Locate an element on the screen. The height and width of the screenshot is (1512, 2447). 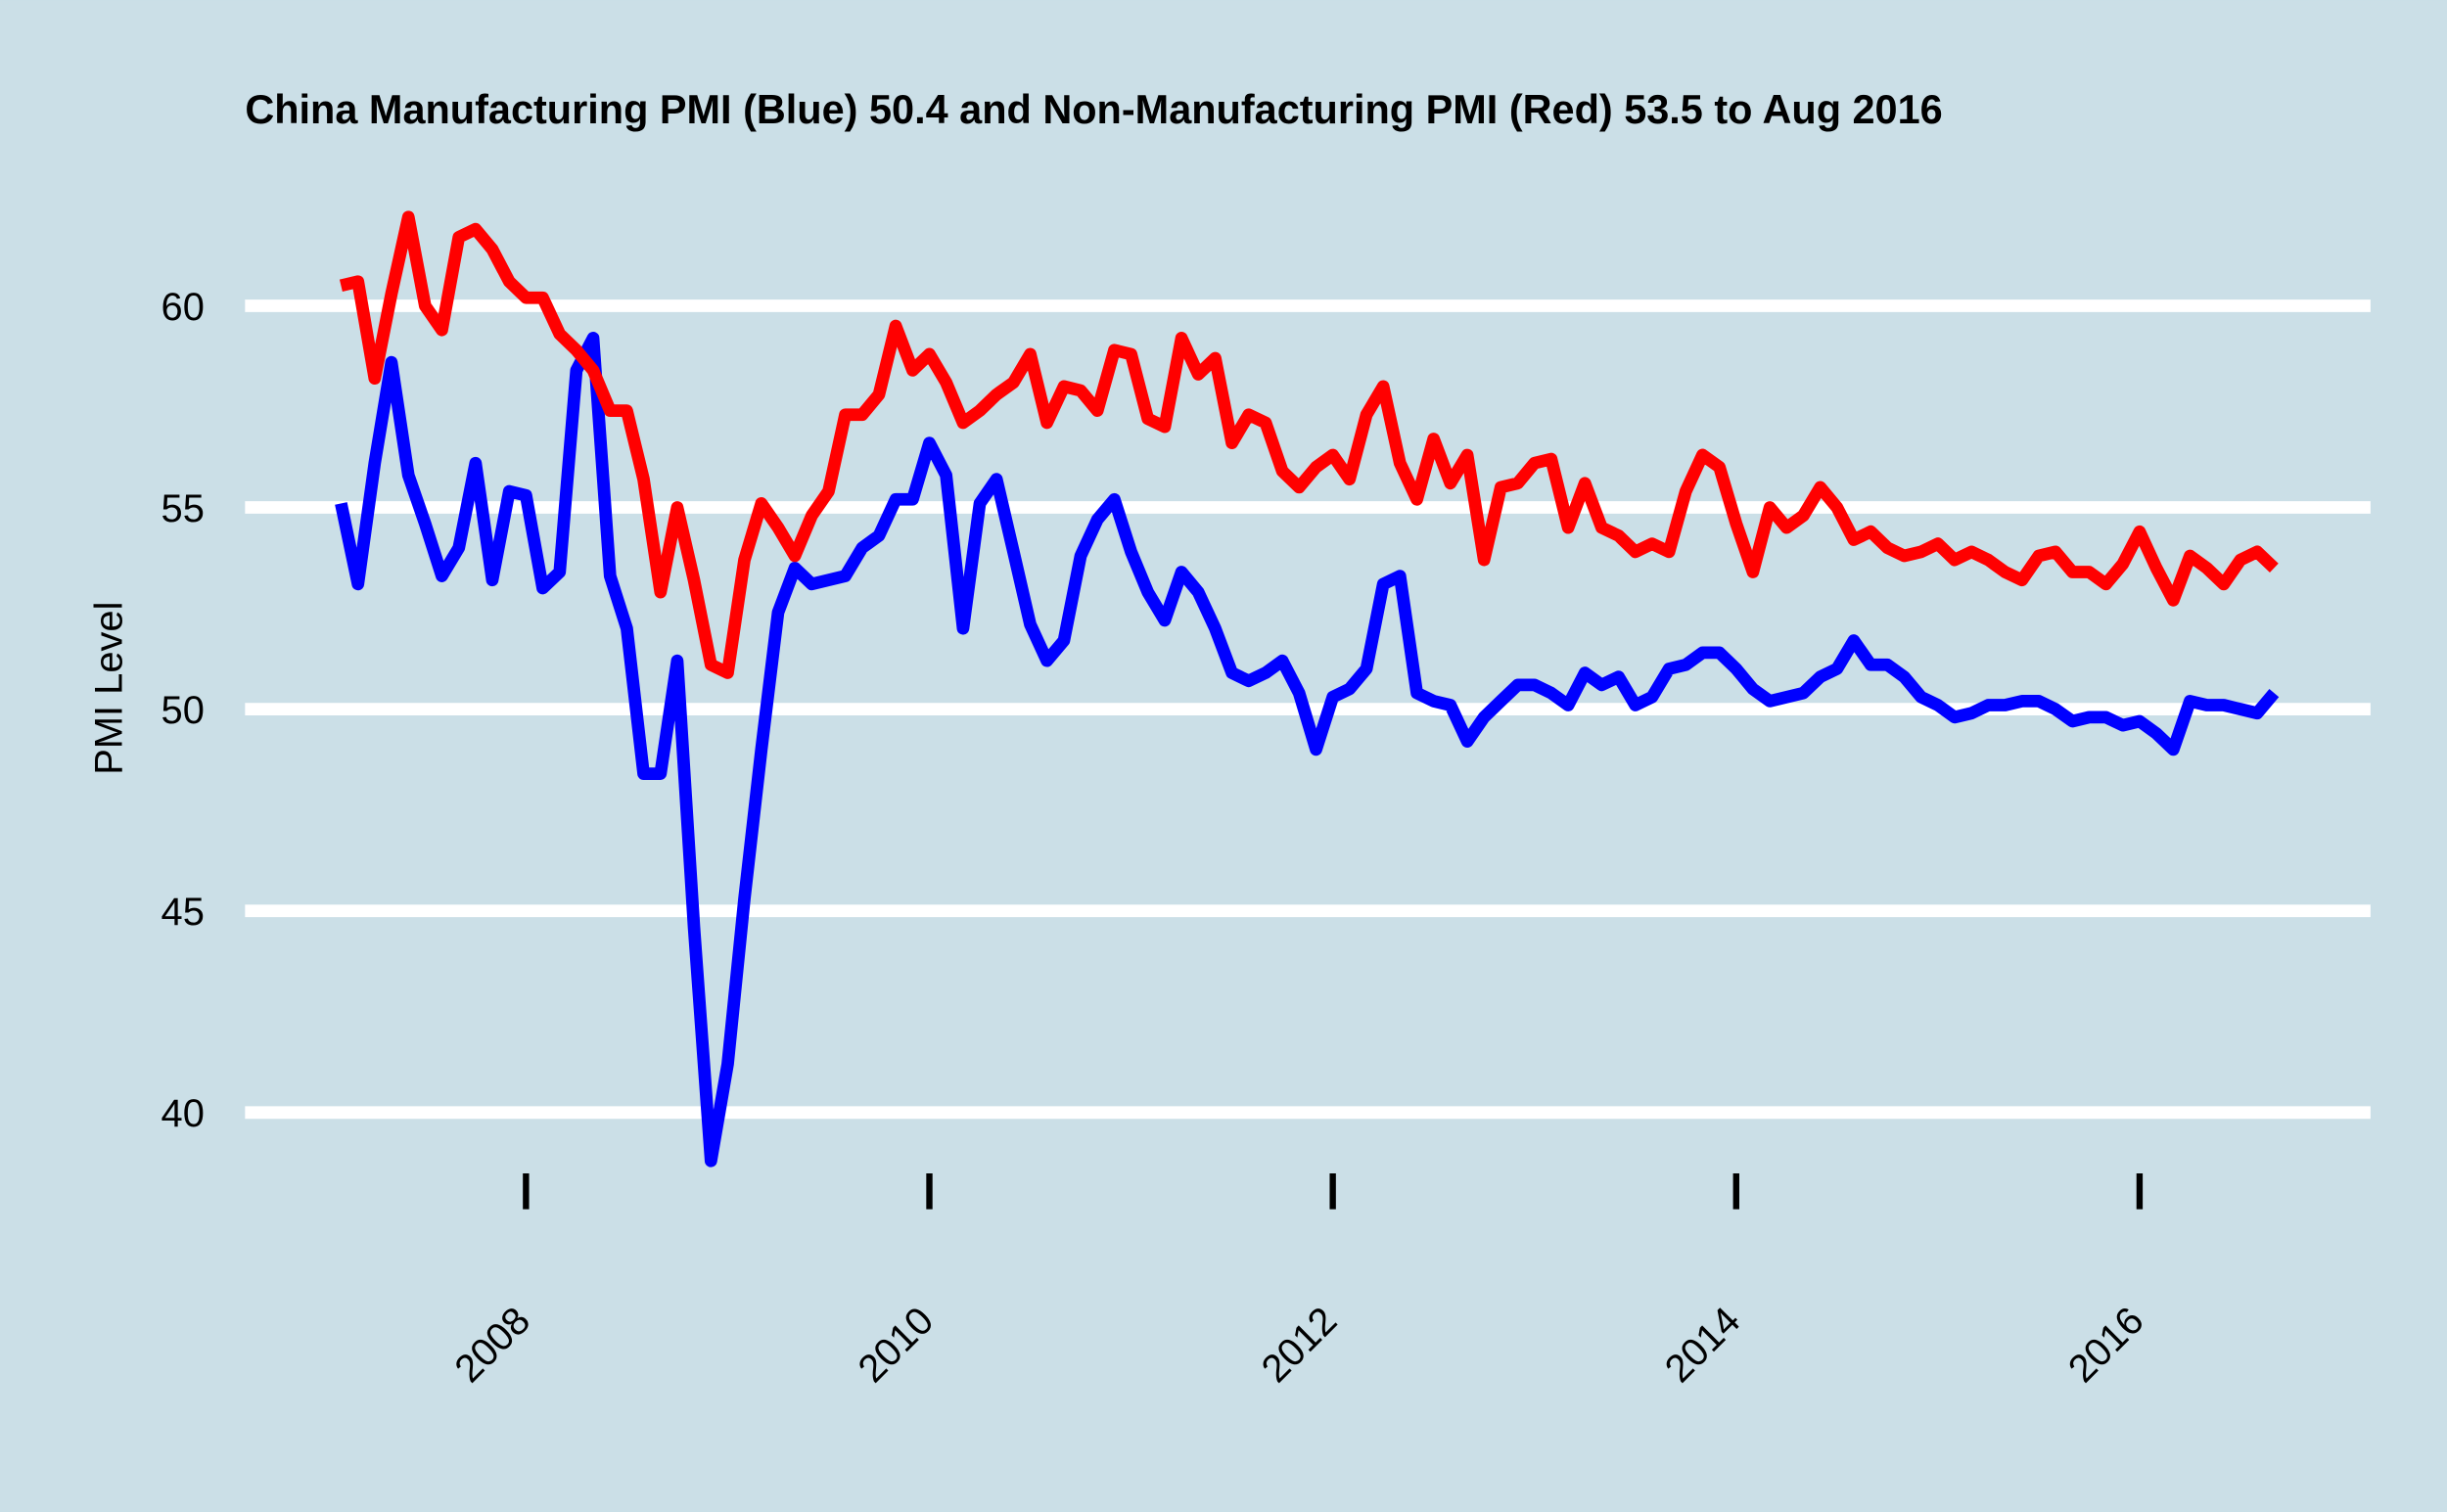
y-tick-label: 60 is located at coordinates (183, 307).